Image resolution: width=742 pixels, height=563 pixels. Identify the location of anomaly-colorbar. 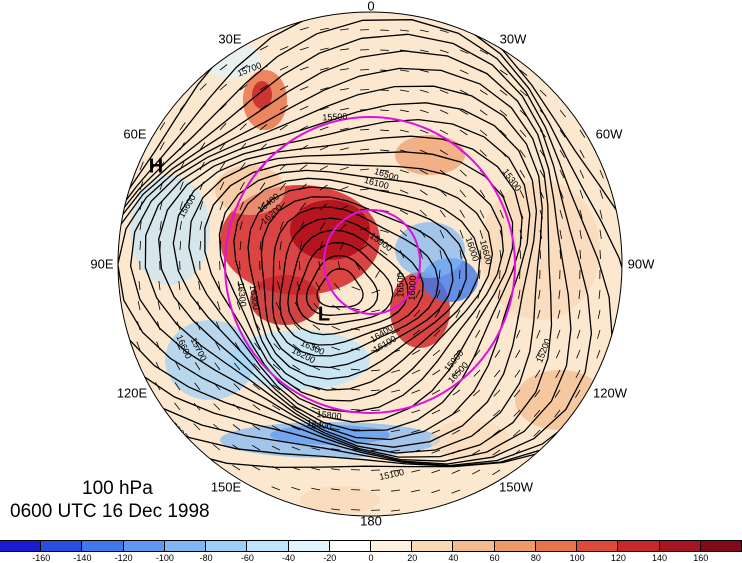
(371, 546).